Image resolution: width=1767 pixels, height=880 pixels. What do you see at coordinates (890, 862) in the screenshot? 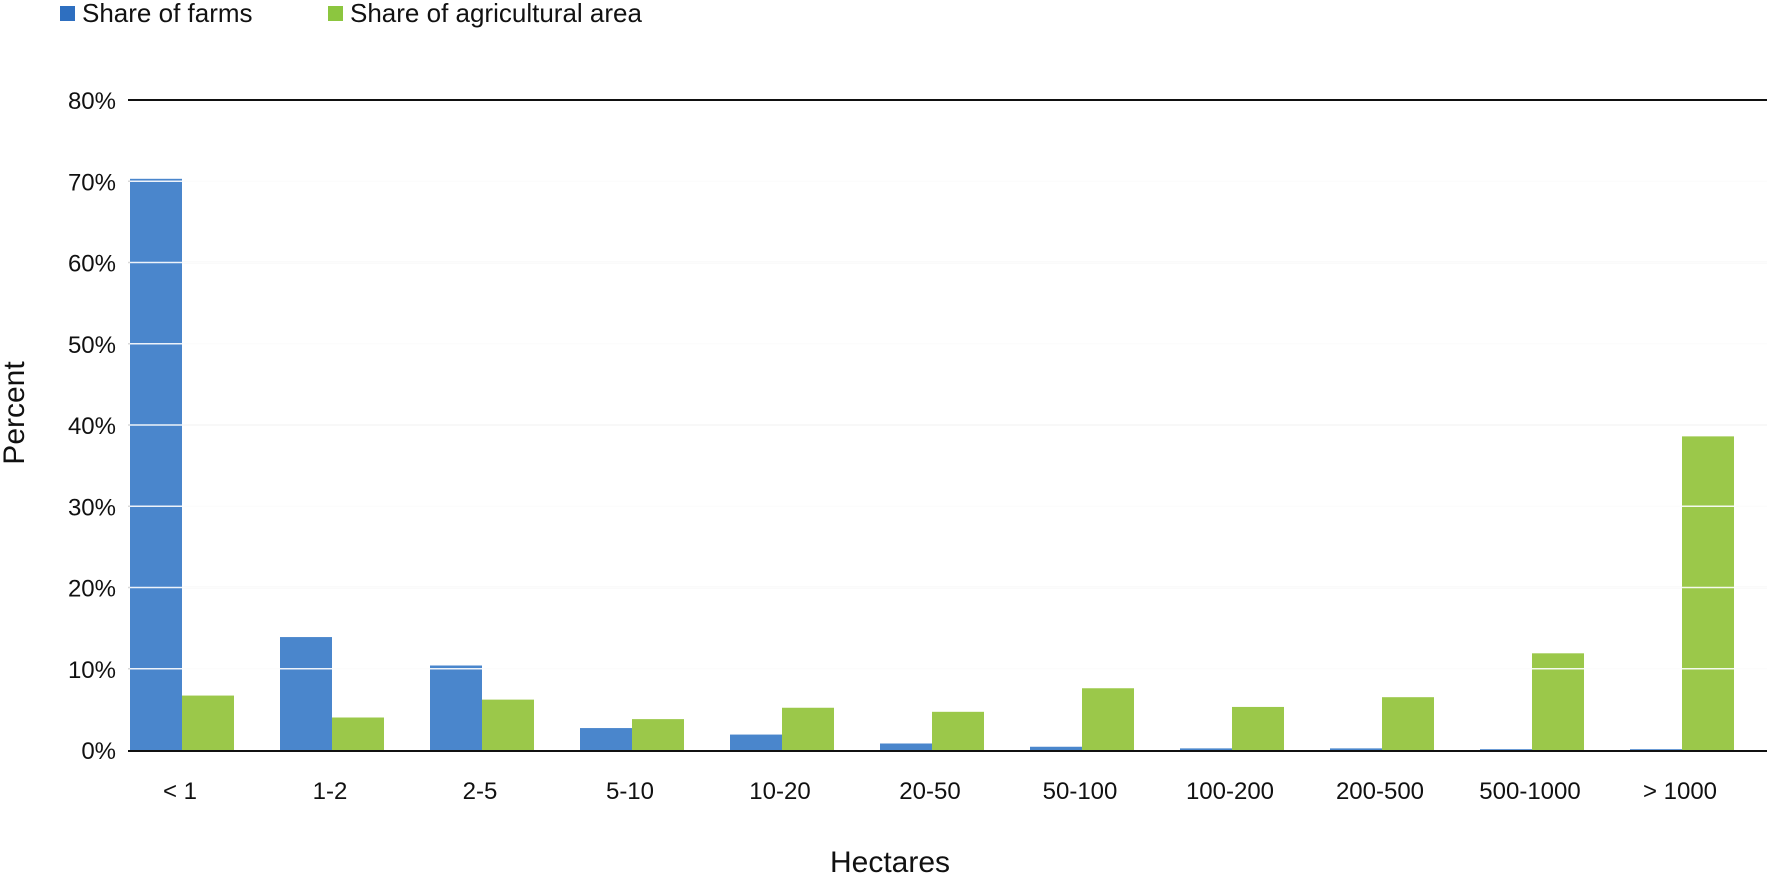
I see `x-axis-title: Hectares` at bounding box center [890, 862].